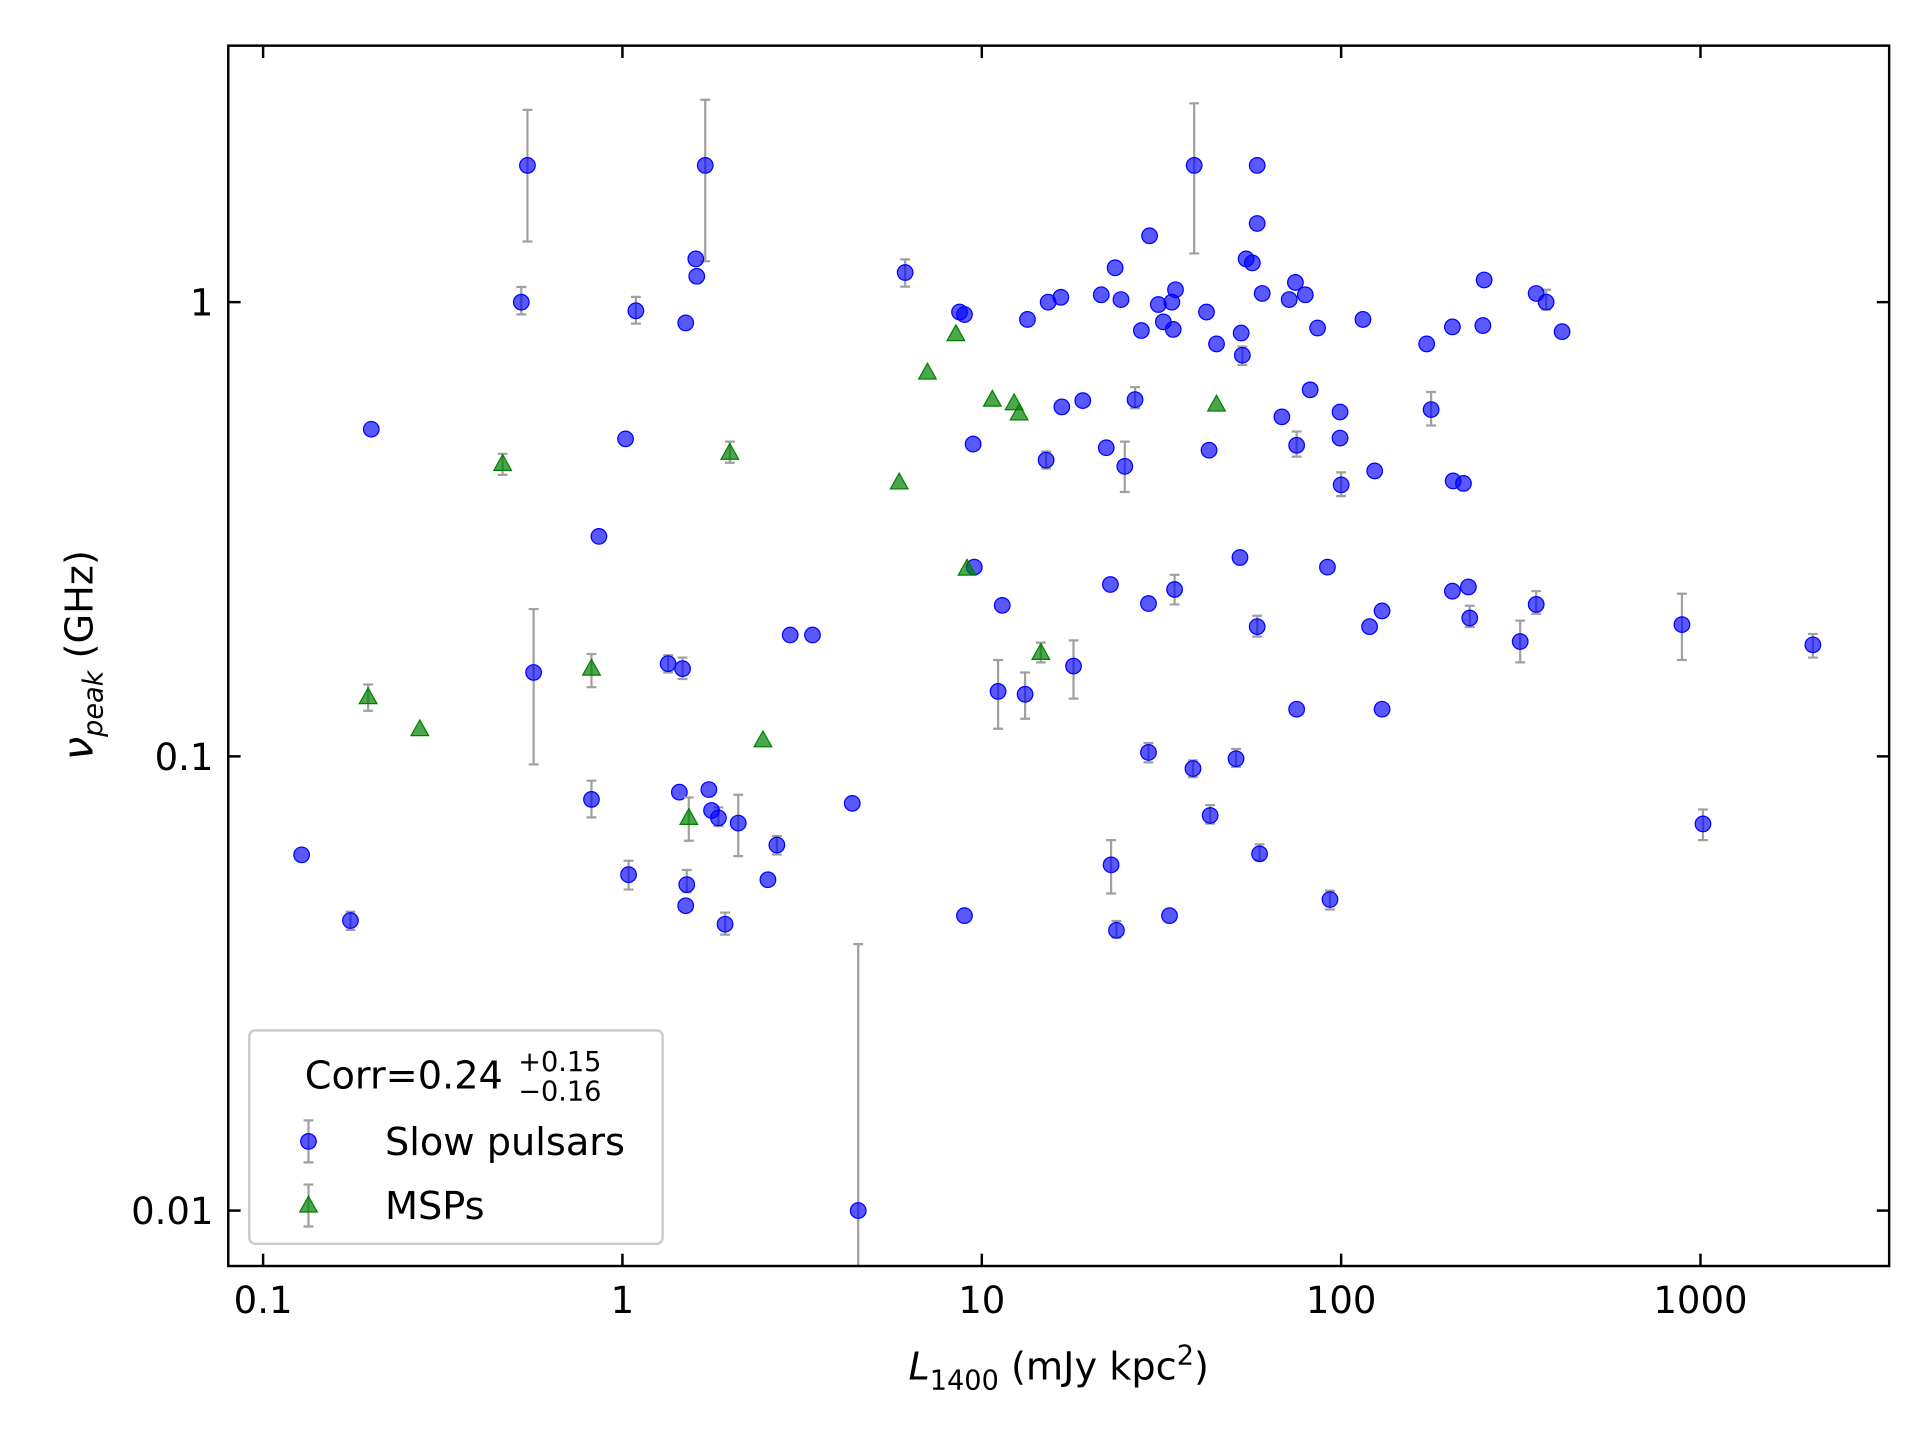 This screenshot has height=1440, width=1920. I want to click on y-axis-label: νpeak (GHz), so click(82, 655).